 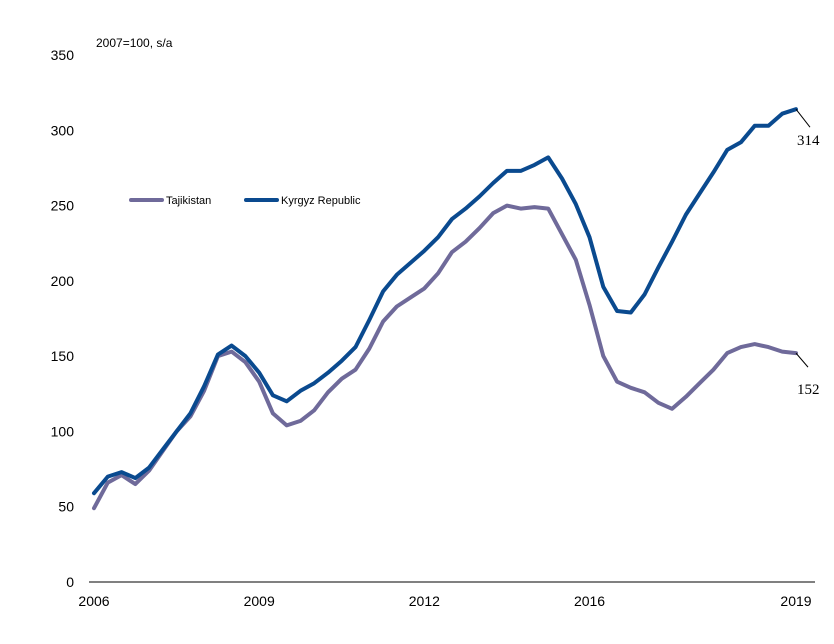 What do you see at coordinates (245, 201) in the screenshot?
I see `legend: Tajikistan Kyrgyz Republic` at bounding box center [245, 201].